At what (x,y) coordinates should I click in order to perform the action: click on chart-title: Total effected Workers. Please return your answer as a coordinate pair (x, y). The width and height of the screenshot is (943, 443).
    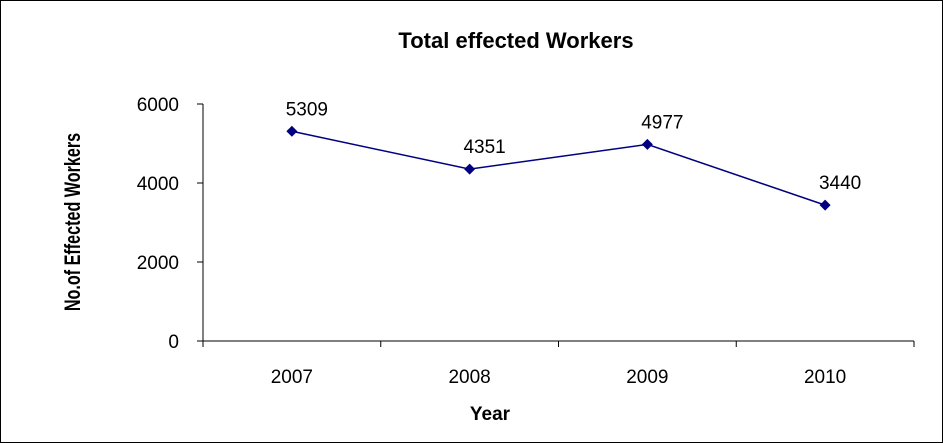
    Looking at the image, I should click on (515, 40).